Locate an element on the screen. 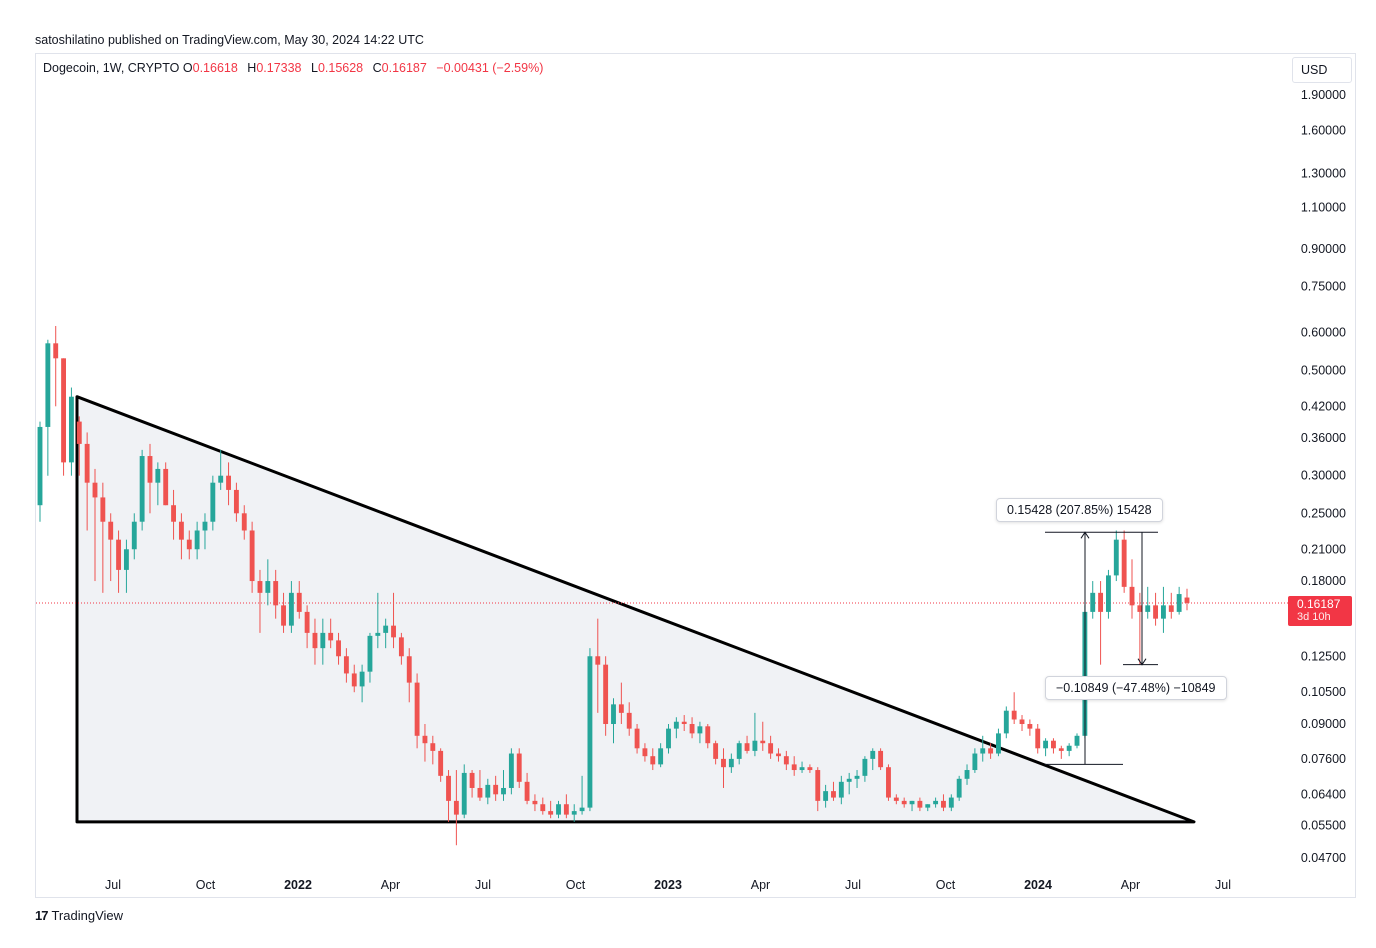  symbol-label: Dogecoin, 1W, CRYPTO is located at coordinates (111, 68).